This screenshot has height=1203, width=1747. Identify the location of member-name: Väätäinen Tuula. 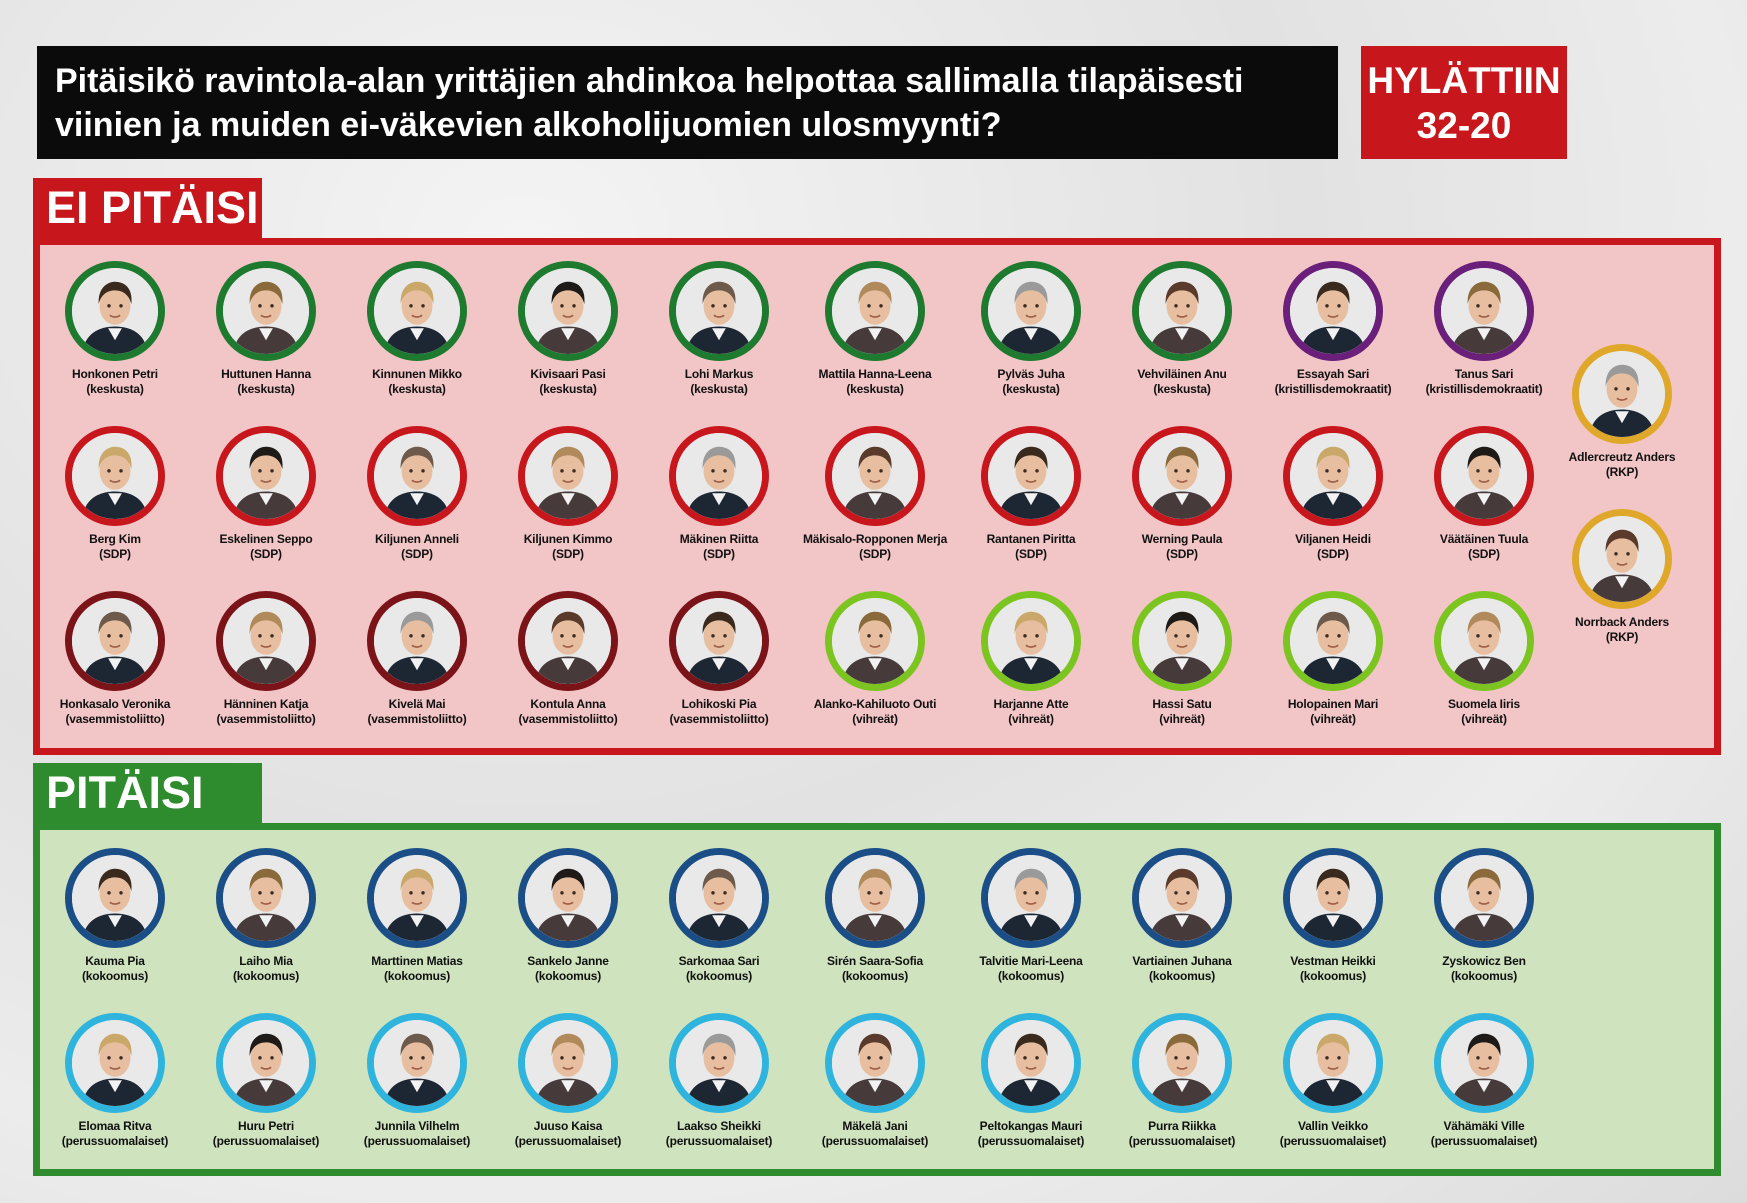
(1484, 539).